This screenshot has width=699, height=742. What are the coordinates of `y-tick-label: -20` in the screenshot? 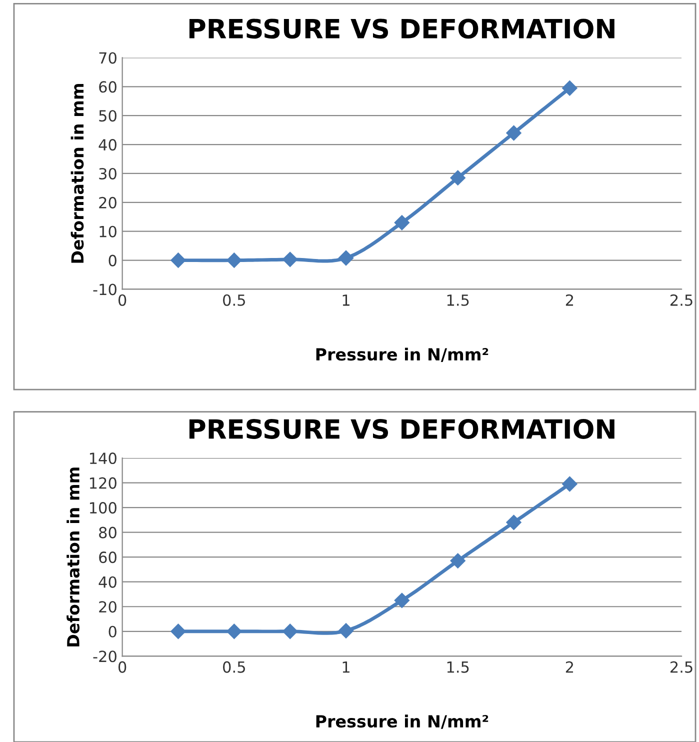 It's located at (104, 656).